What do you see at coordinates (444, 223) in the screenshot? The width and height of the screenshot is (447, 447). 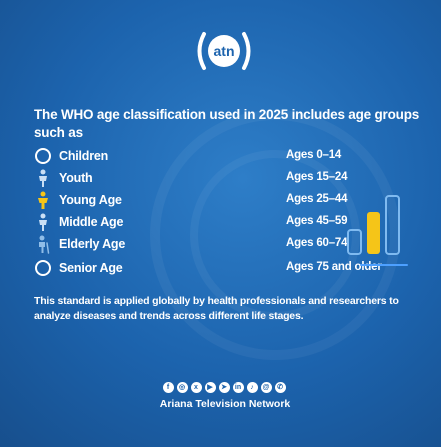 I see `page-edge` at bounding box center [444, 223].